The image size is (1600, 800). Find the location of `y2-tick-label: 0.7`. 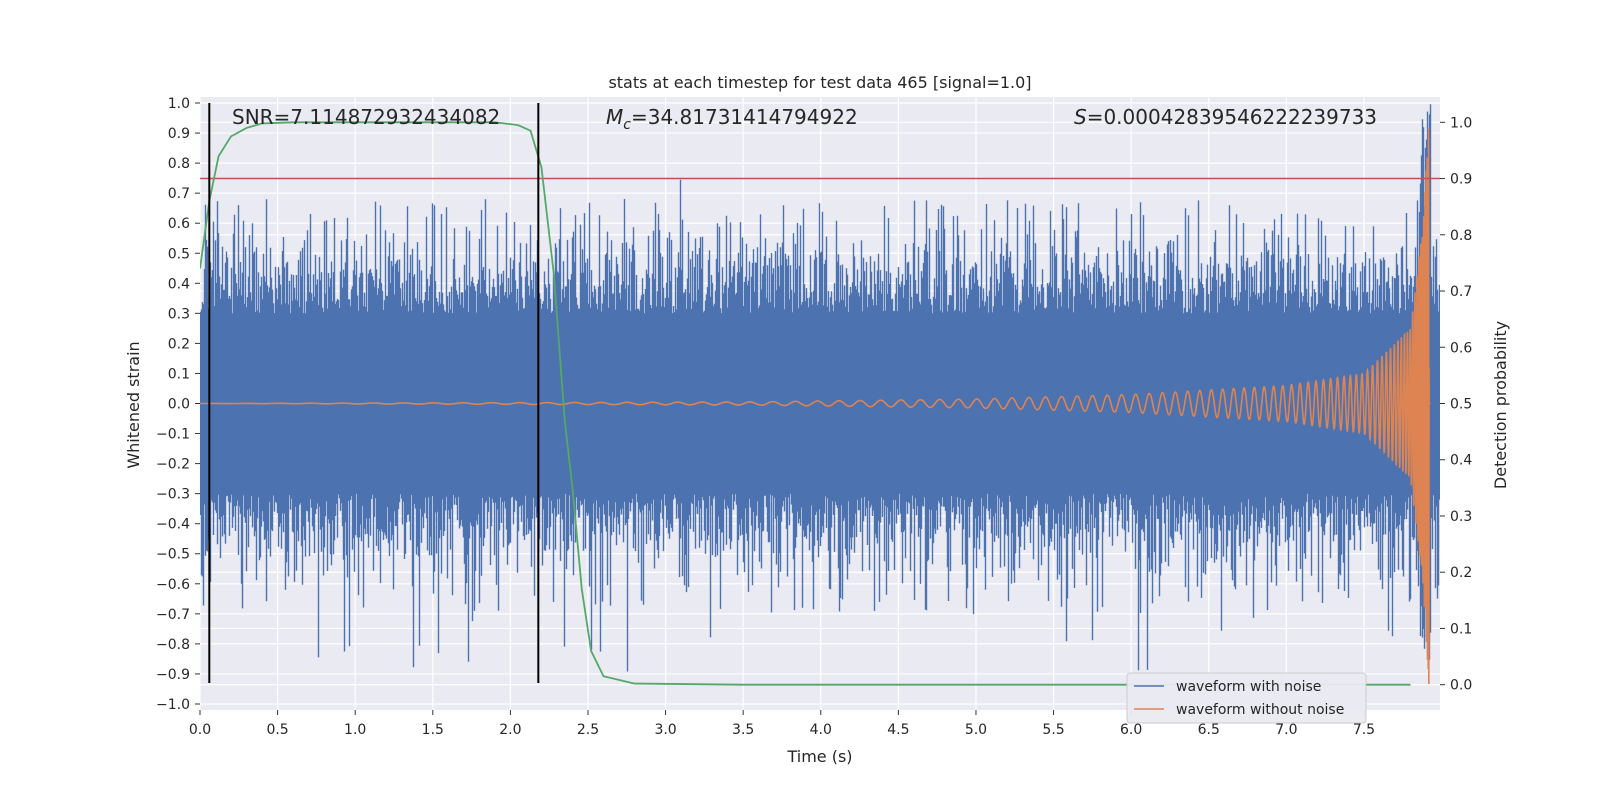

y2-tick-label: 0.7 is located at coordinates (1461, 292).